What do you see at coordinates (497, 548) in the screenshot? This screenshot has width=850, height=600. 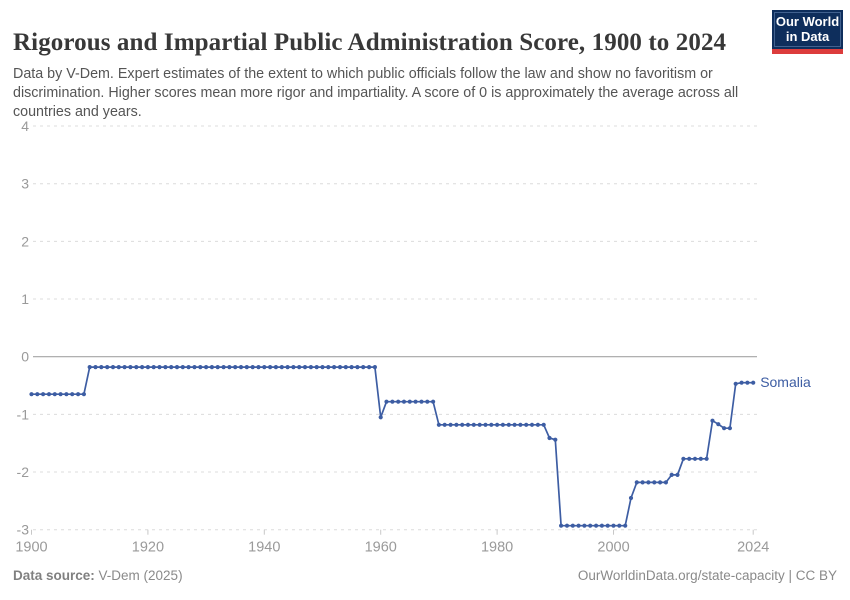 I see `x-tick-label: 1980` at bounding box center [497, 548].